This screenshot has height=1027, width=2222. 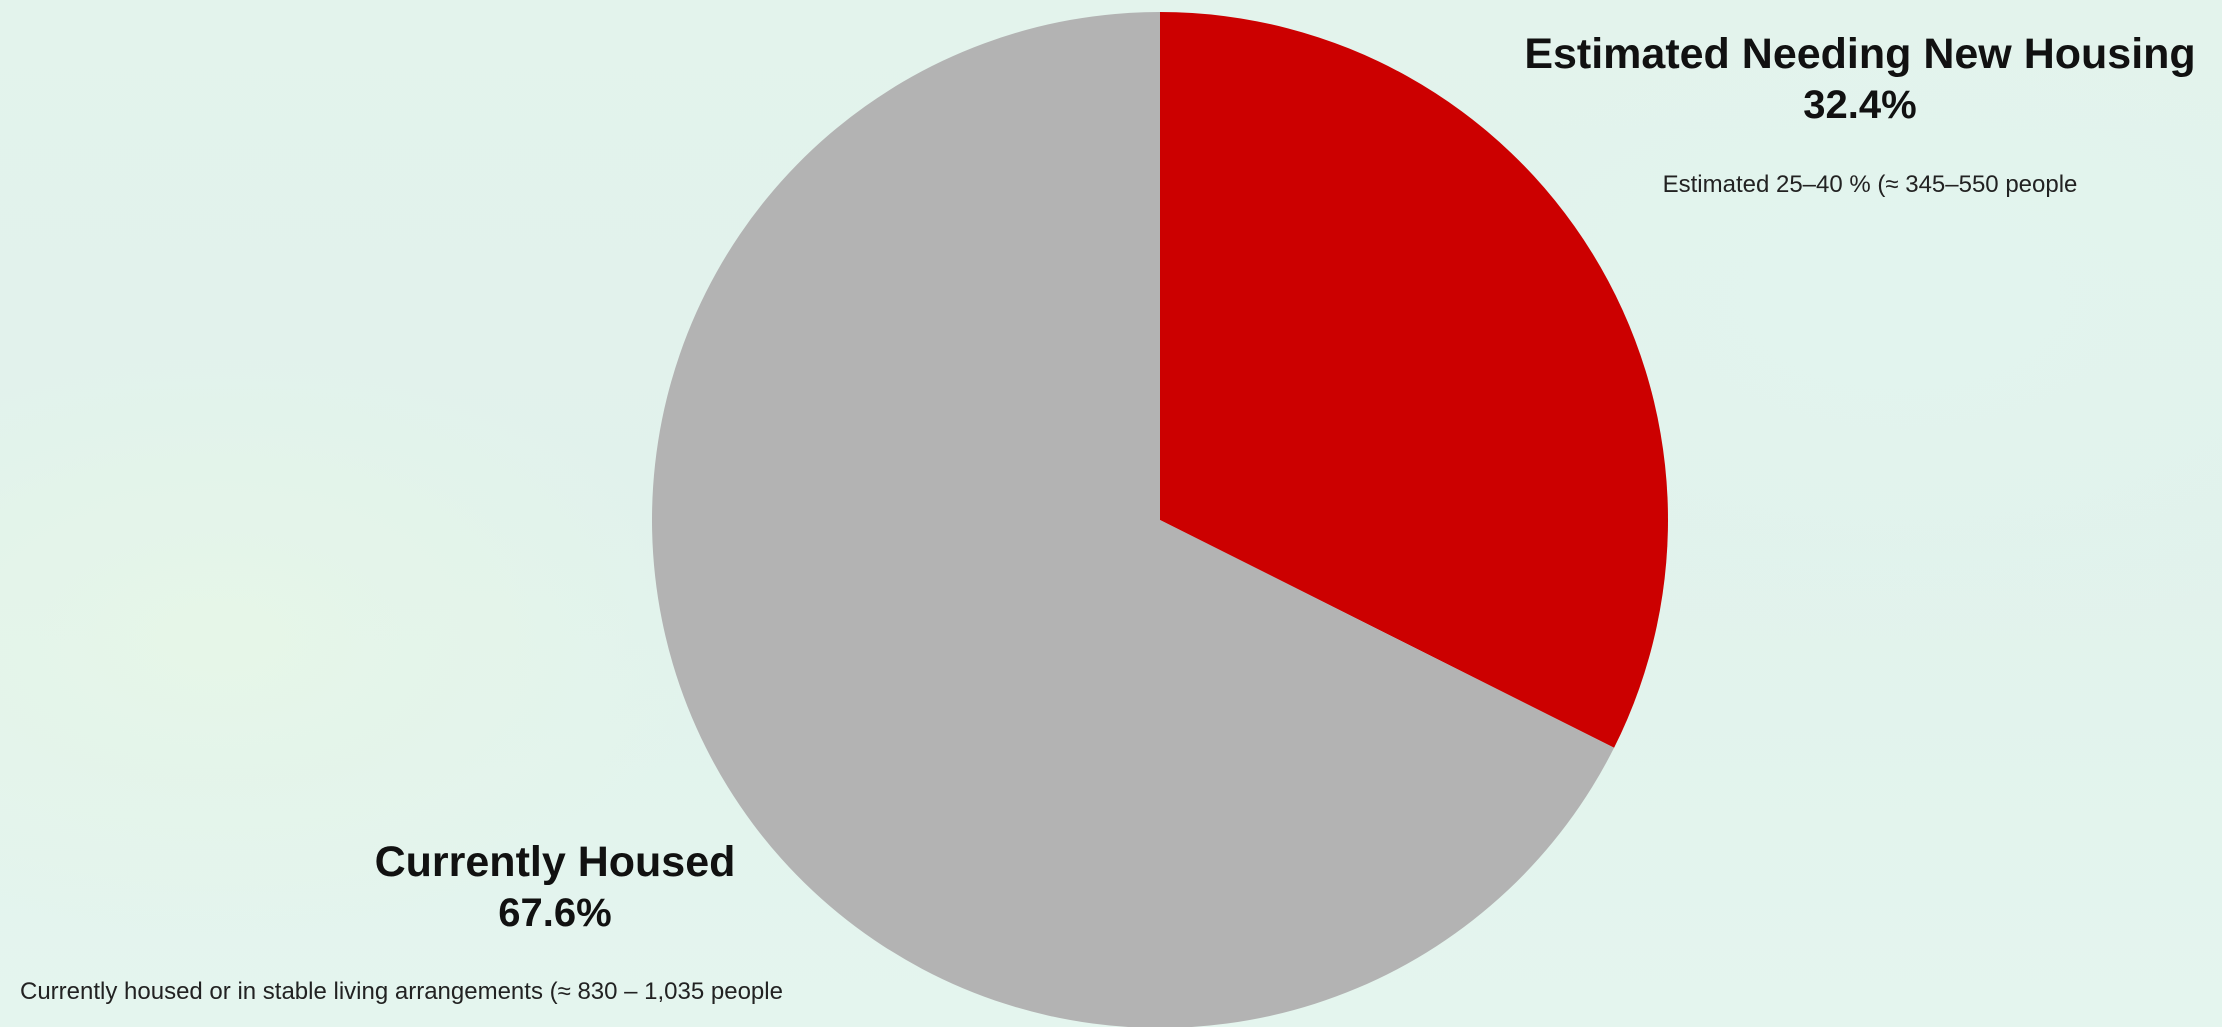 I want to click on slice-name-needing-housing: Estimated Needing New Housing, so click(x=1860, y=54).